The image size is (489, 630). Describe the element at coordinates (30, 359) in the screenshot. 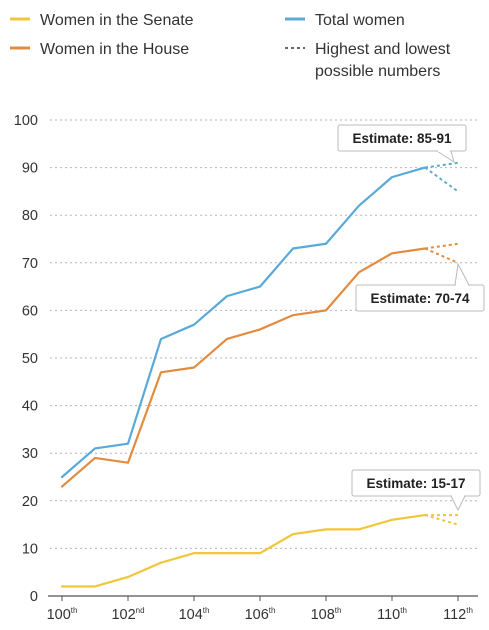

I see `y-tick-label: 50` at that location.